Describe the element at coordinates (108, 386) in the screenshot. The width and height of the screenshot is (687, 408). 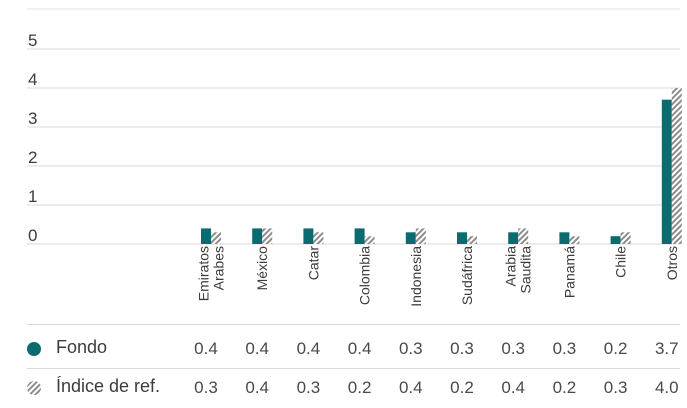
I see `legend-label-indice: Índice de ref.` at that location.